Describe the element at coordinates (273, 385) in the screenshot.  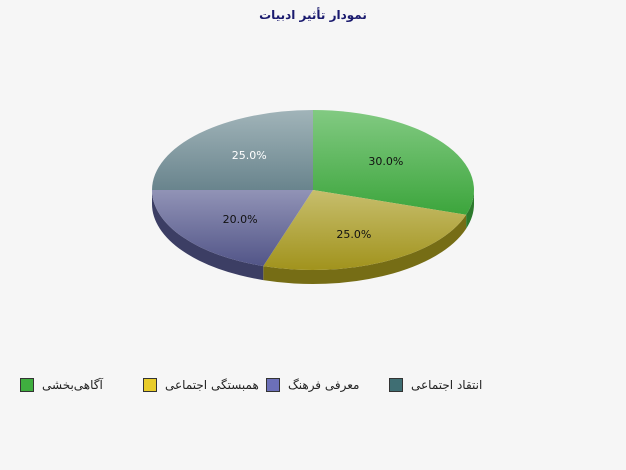
I see `legend-swatch-culture` at that location.